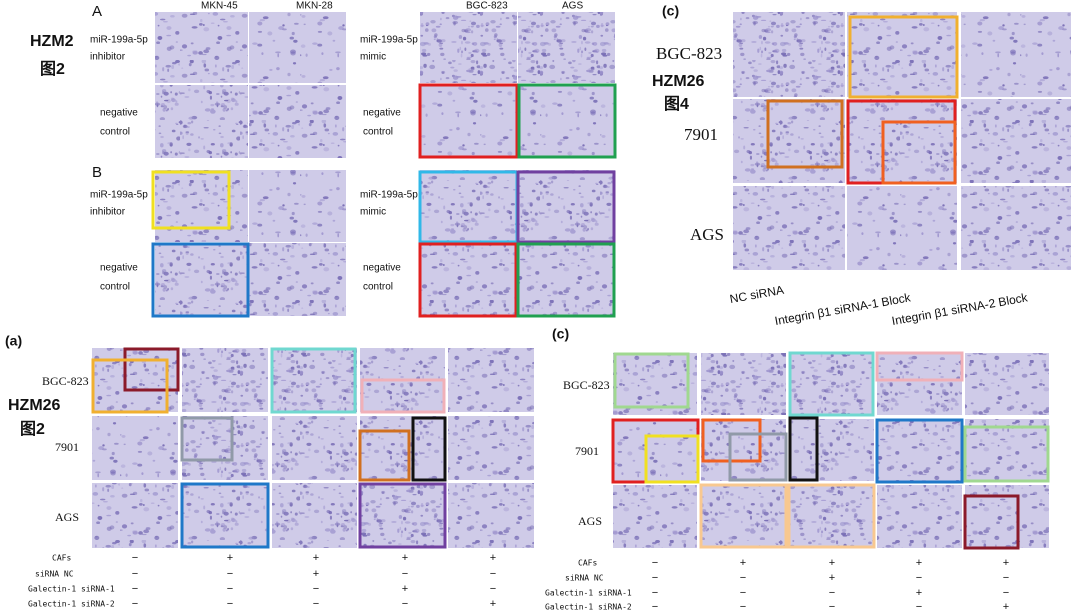 Image resolution: width=1080 pixels, height=613 pixels. What do you see at coordinates (678, 81) in the screenshot?
I see `figure-tag: HZM26` at bounding box center [678, 81].